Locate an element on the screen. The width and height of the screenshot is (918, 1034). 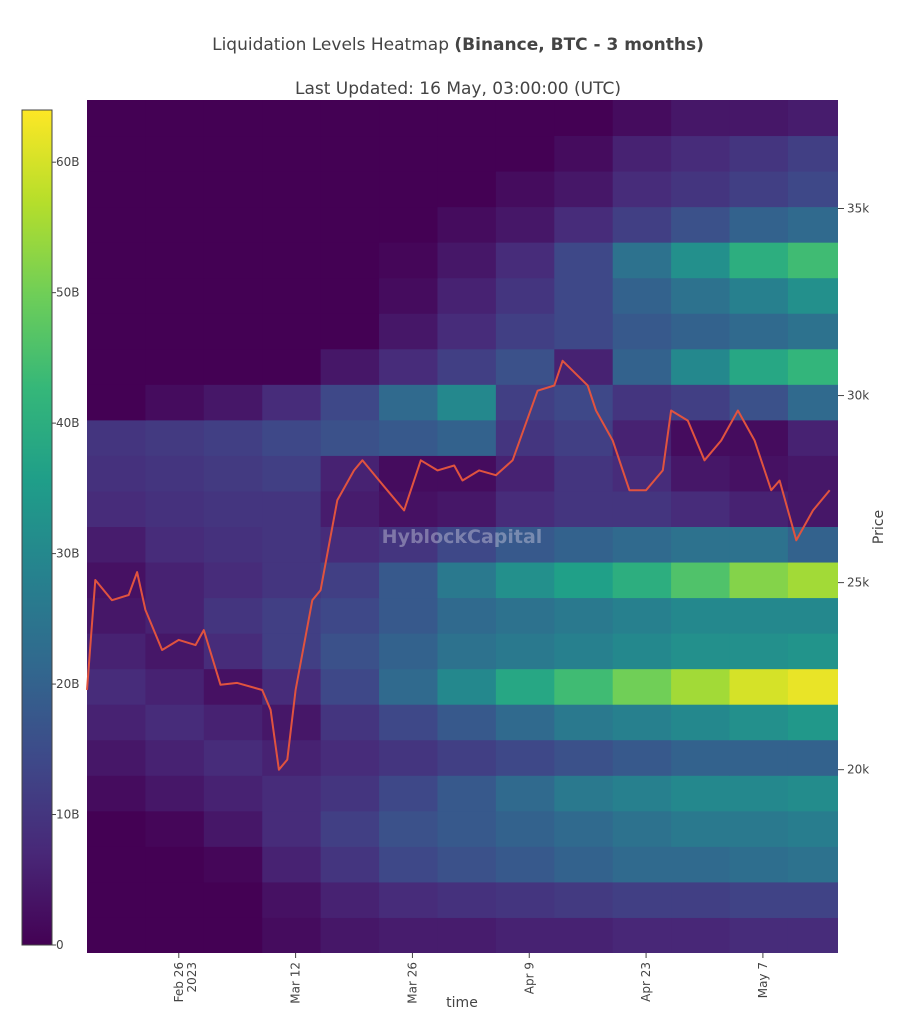
colorbar-tick-label: 60B is located at coordinates (68, 162).